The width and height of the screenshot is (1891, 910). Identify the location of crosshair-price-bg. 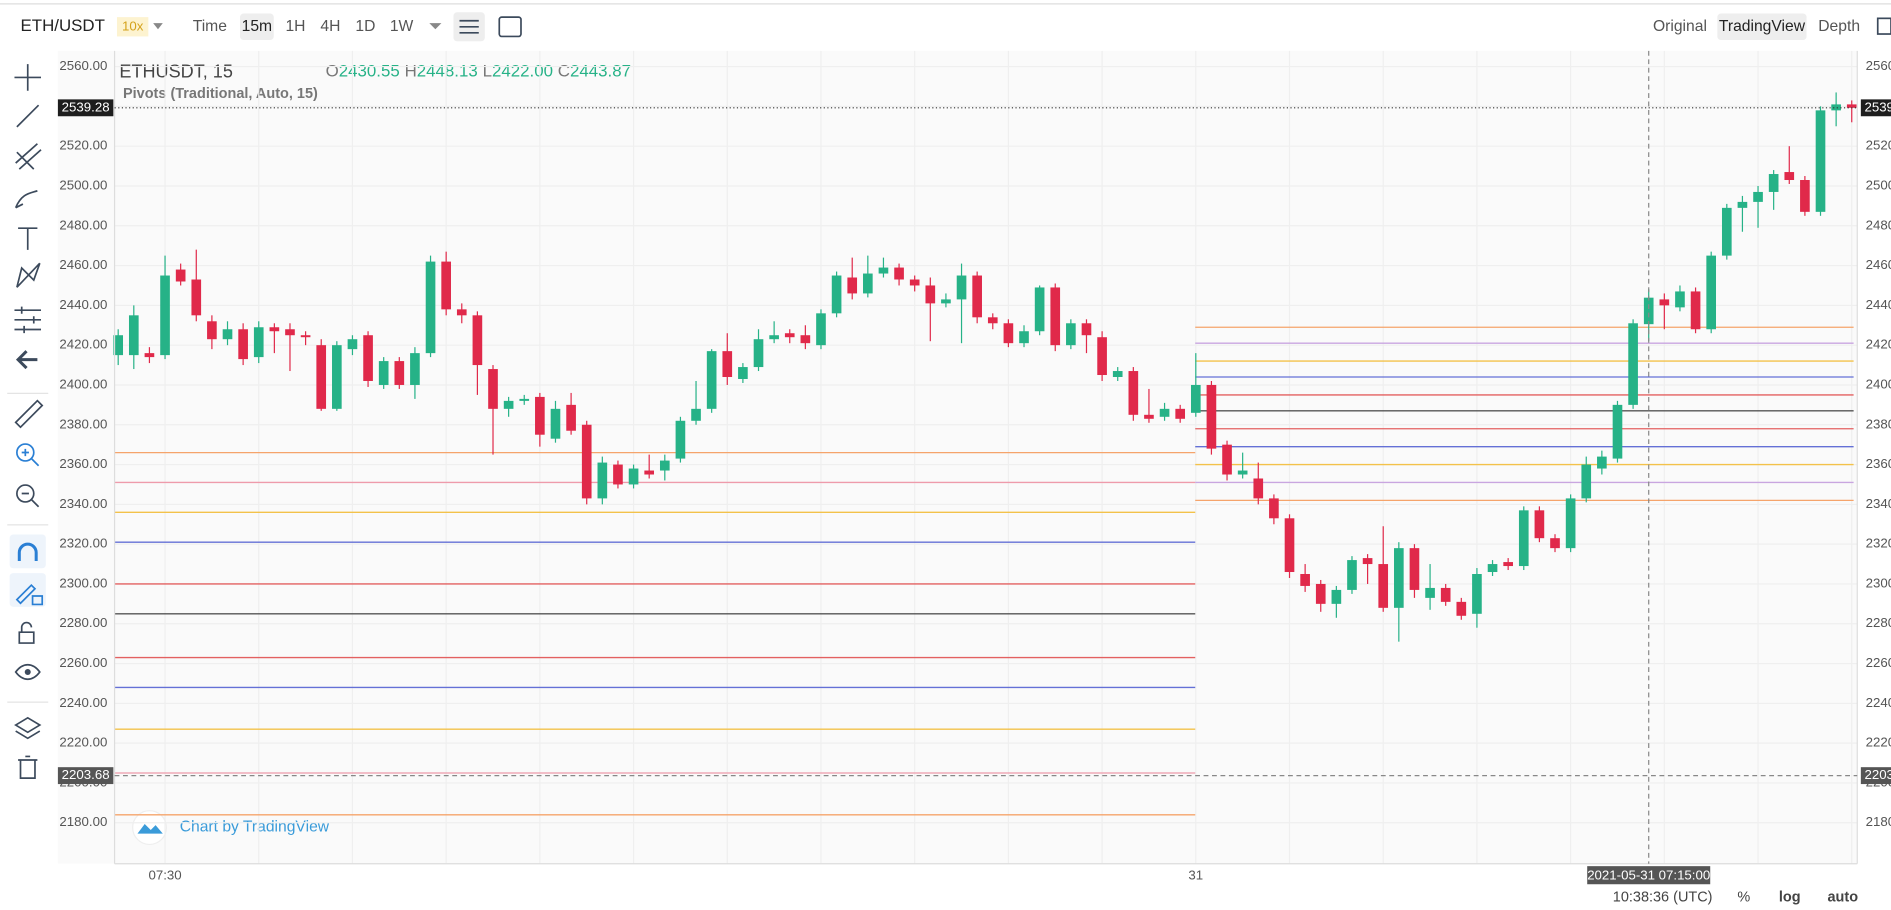
(85, 776).